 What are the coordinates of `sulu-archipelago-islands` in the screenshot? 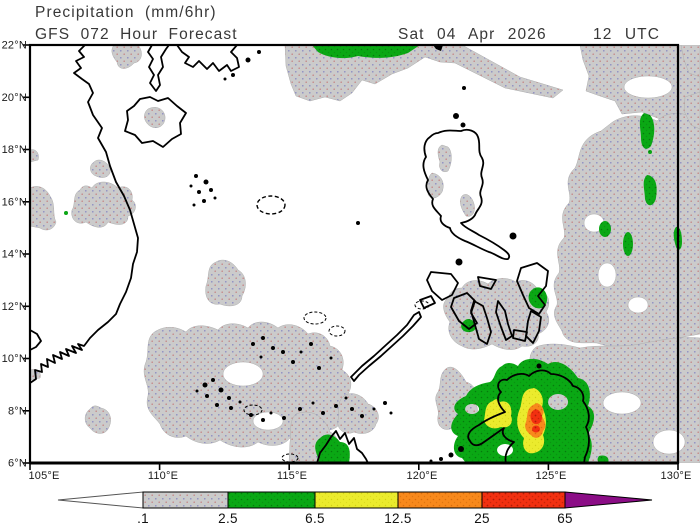 It's located at (485, 413).